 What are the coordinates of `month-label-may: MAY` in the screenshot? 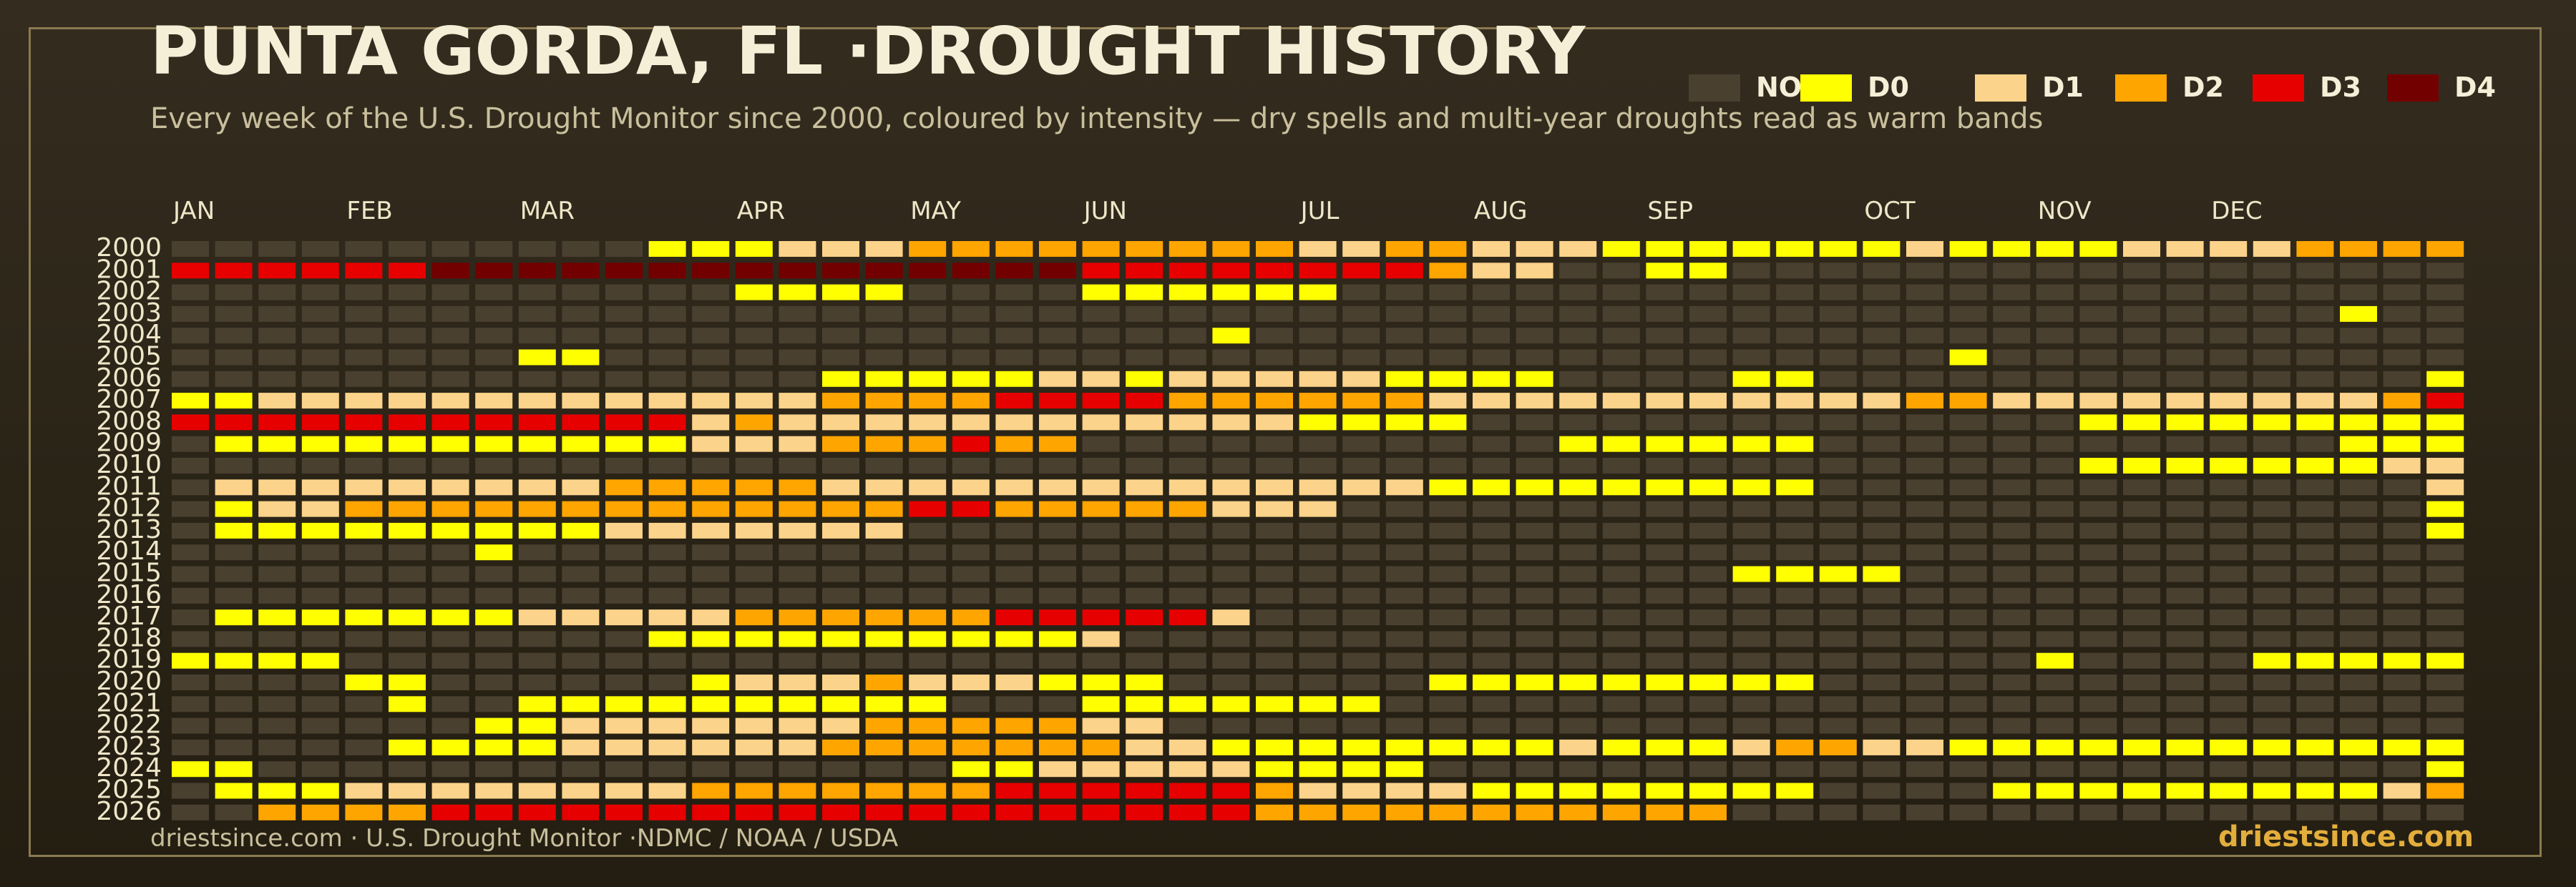 It's located at (935, 211).